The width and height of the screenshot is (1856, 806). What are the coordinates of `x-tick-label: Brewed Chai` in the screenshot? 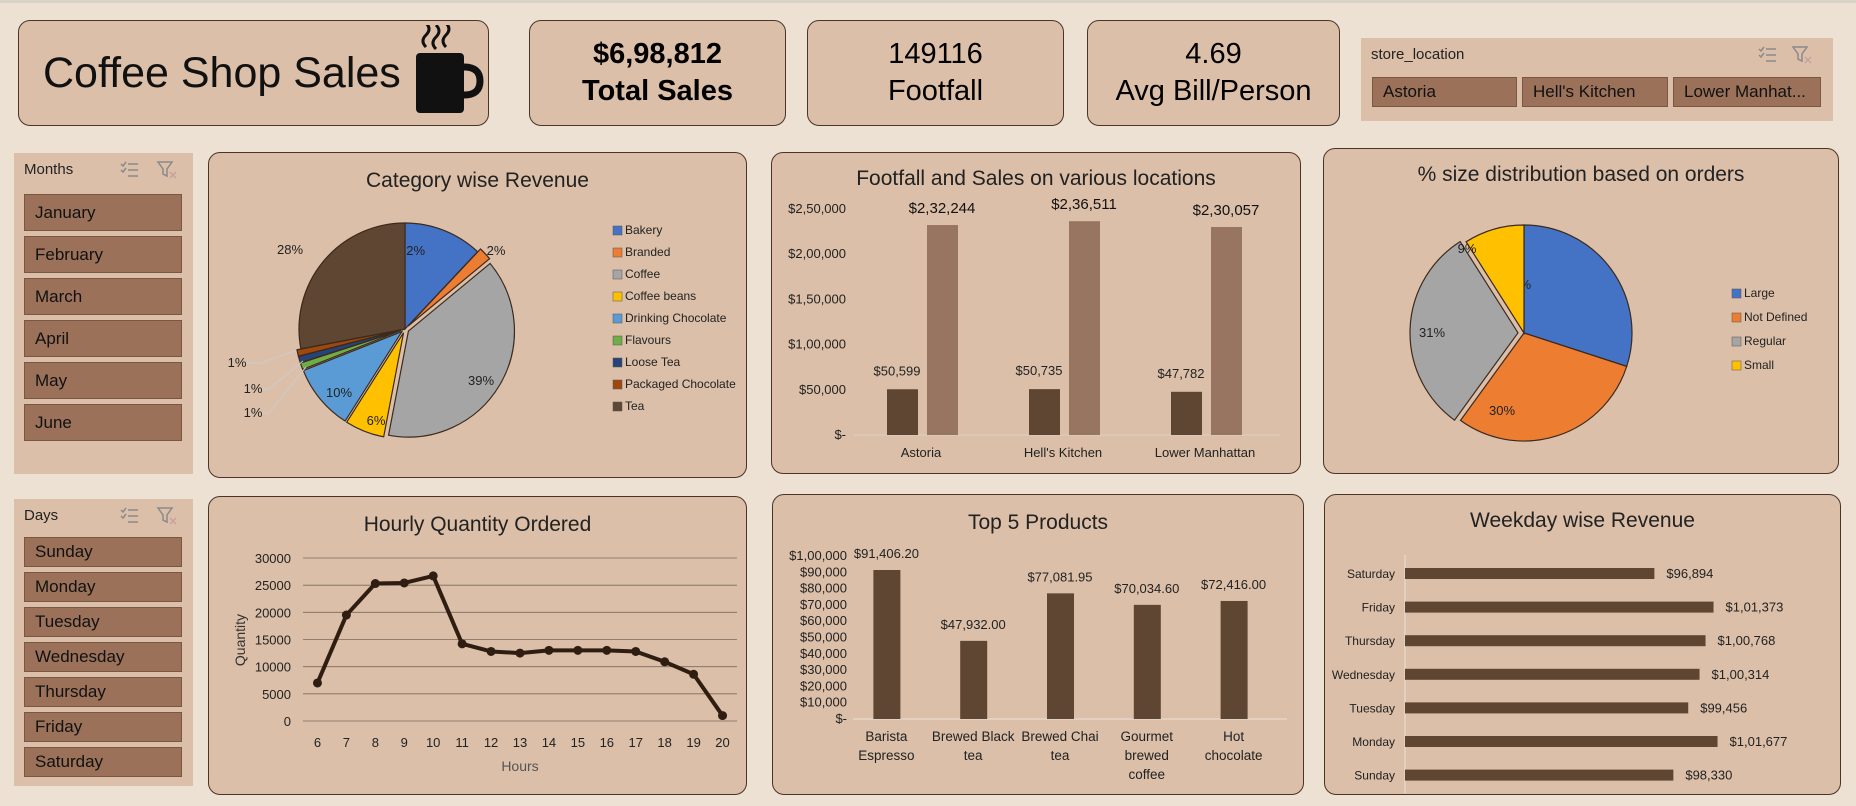 It's located at (1059, 736).